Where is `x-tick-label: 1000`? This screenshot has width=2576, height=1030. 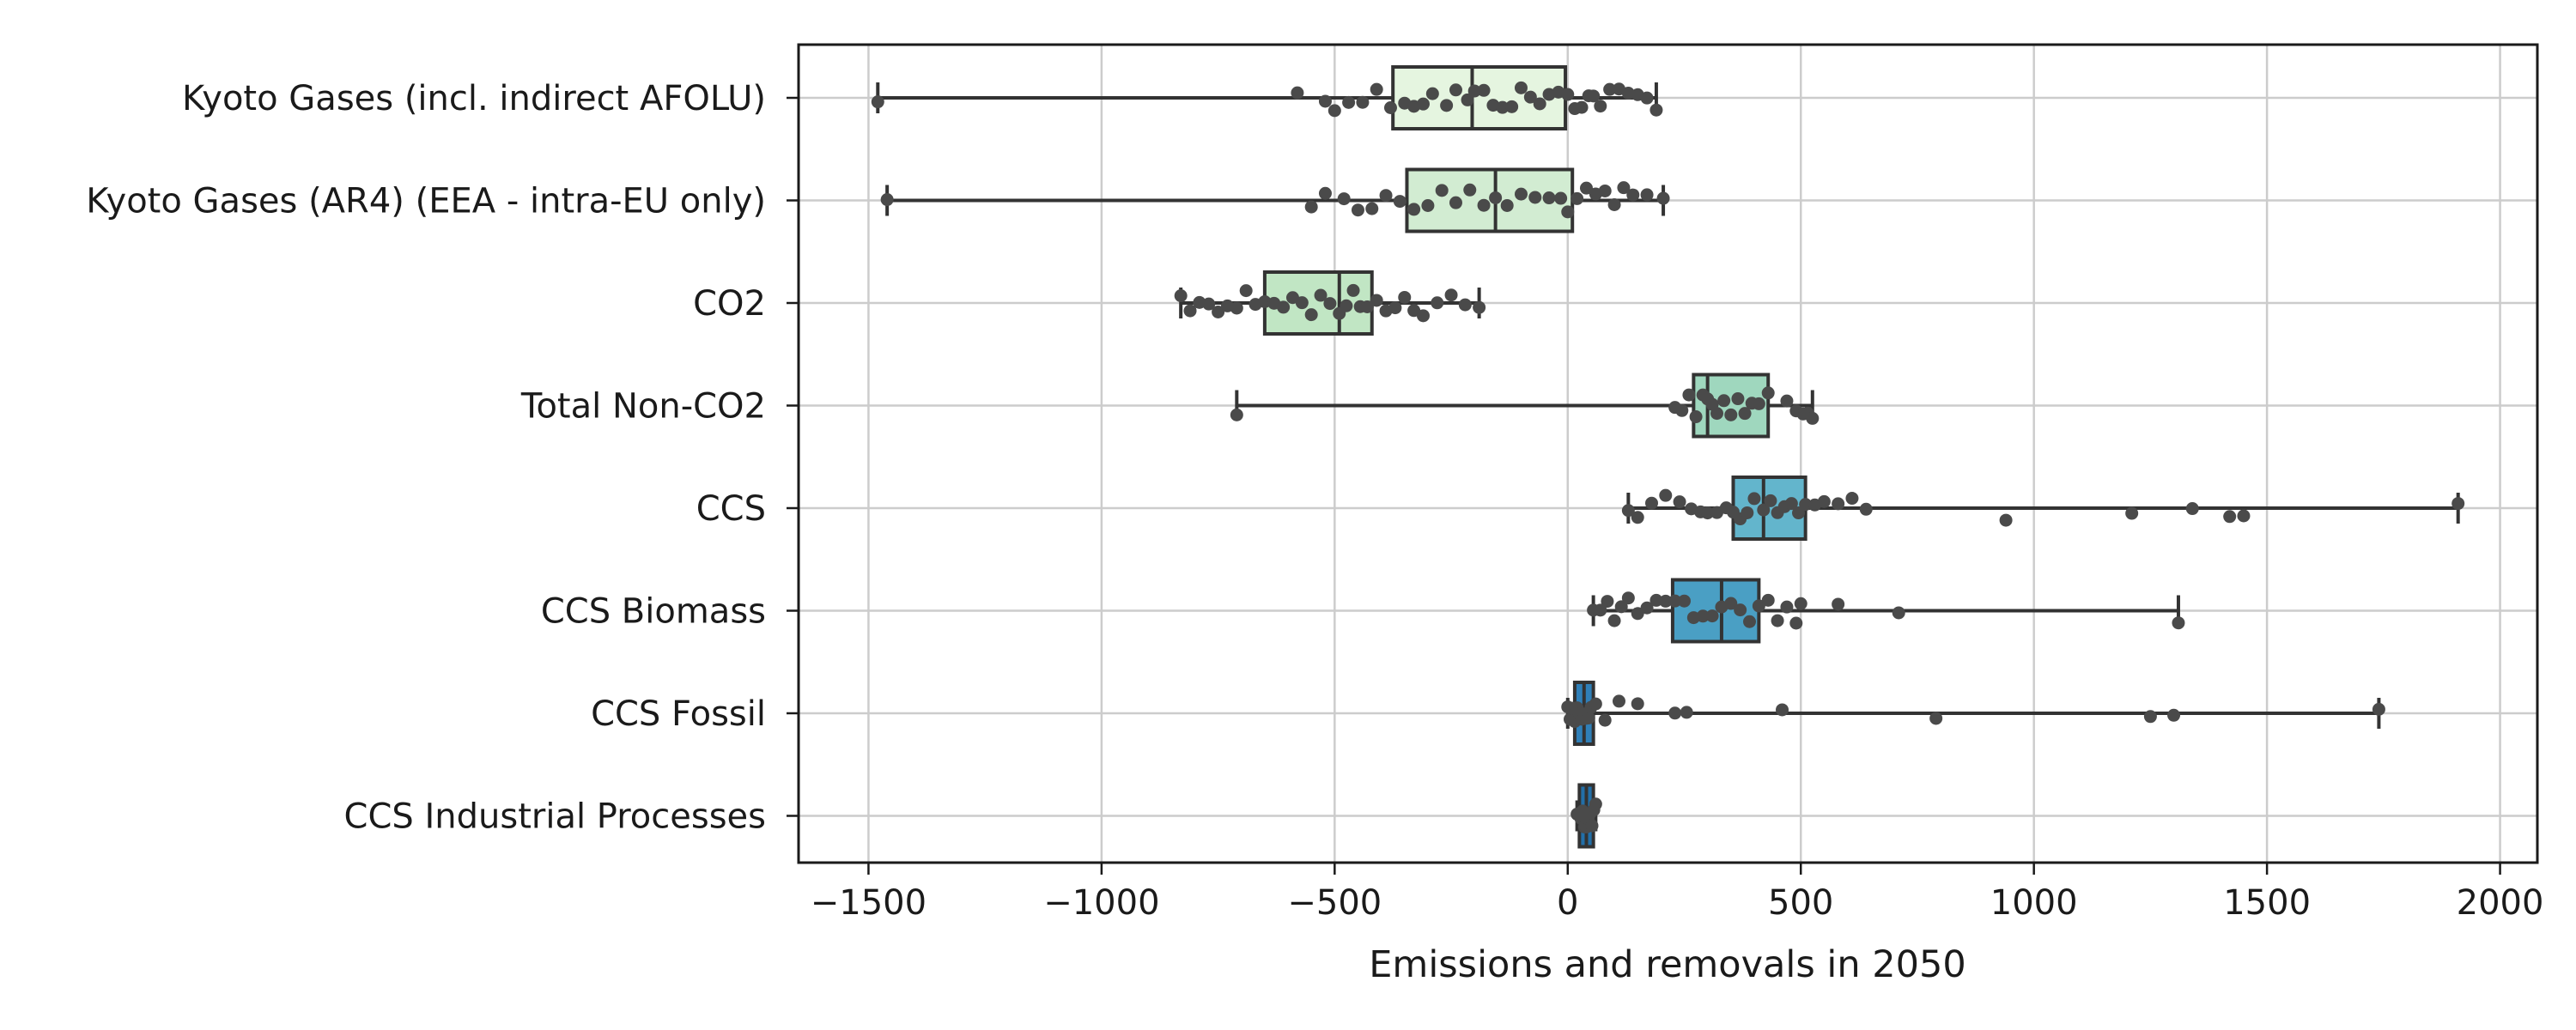 x-tick-label: 1000 is located at coordinates (2034, 903).